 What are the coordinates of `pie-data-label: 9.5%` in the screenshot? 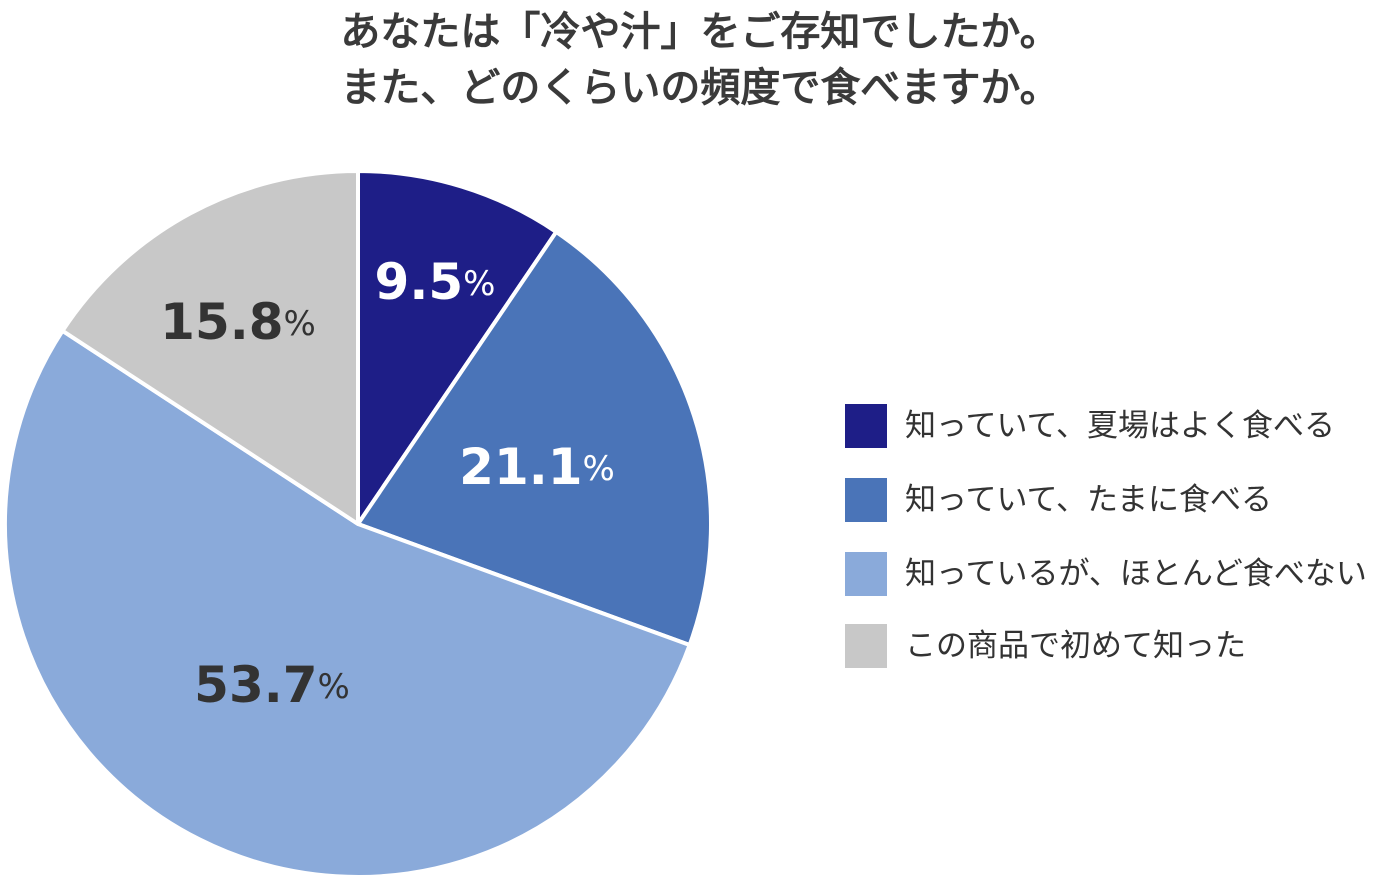 It's located at (435, 282).